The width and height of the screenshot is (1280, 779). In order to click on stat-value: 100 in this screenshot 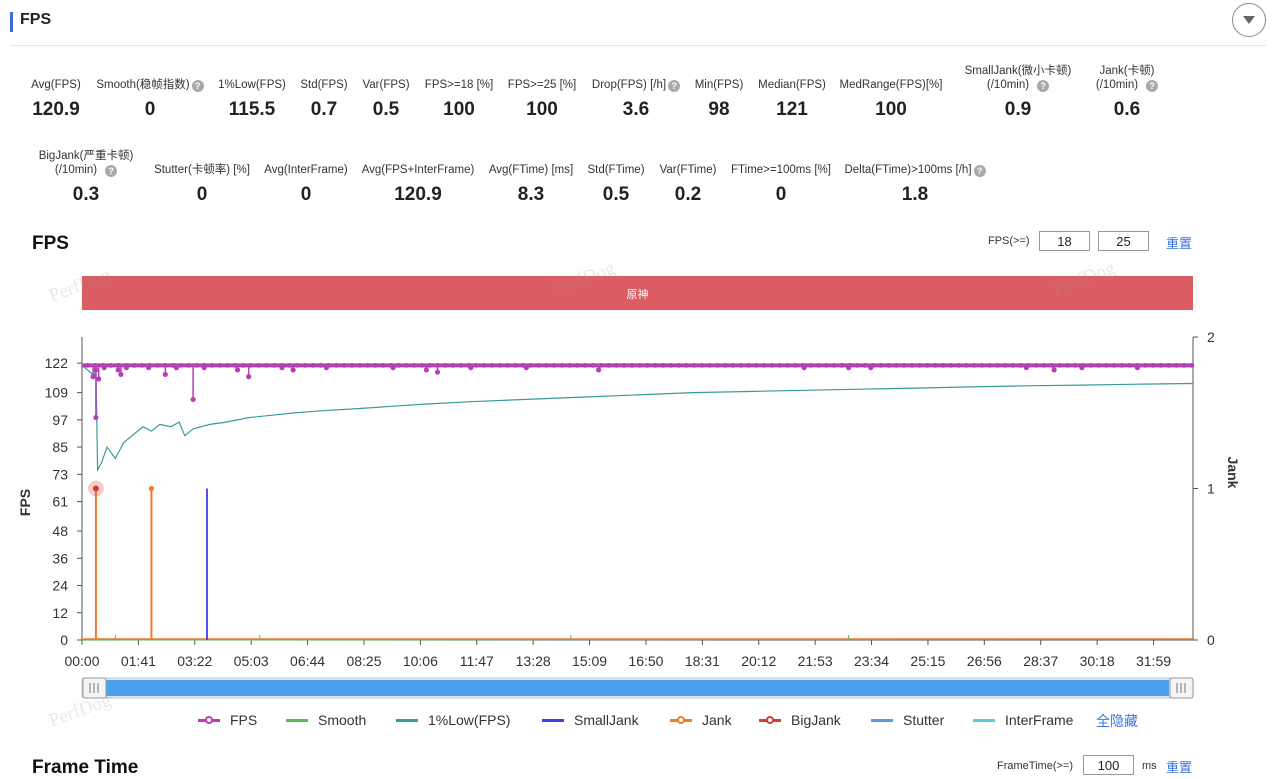, I will do `click(891, 109)`.